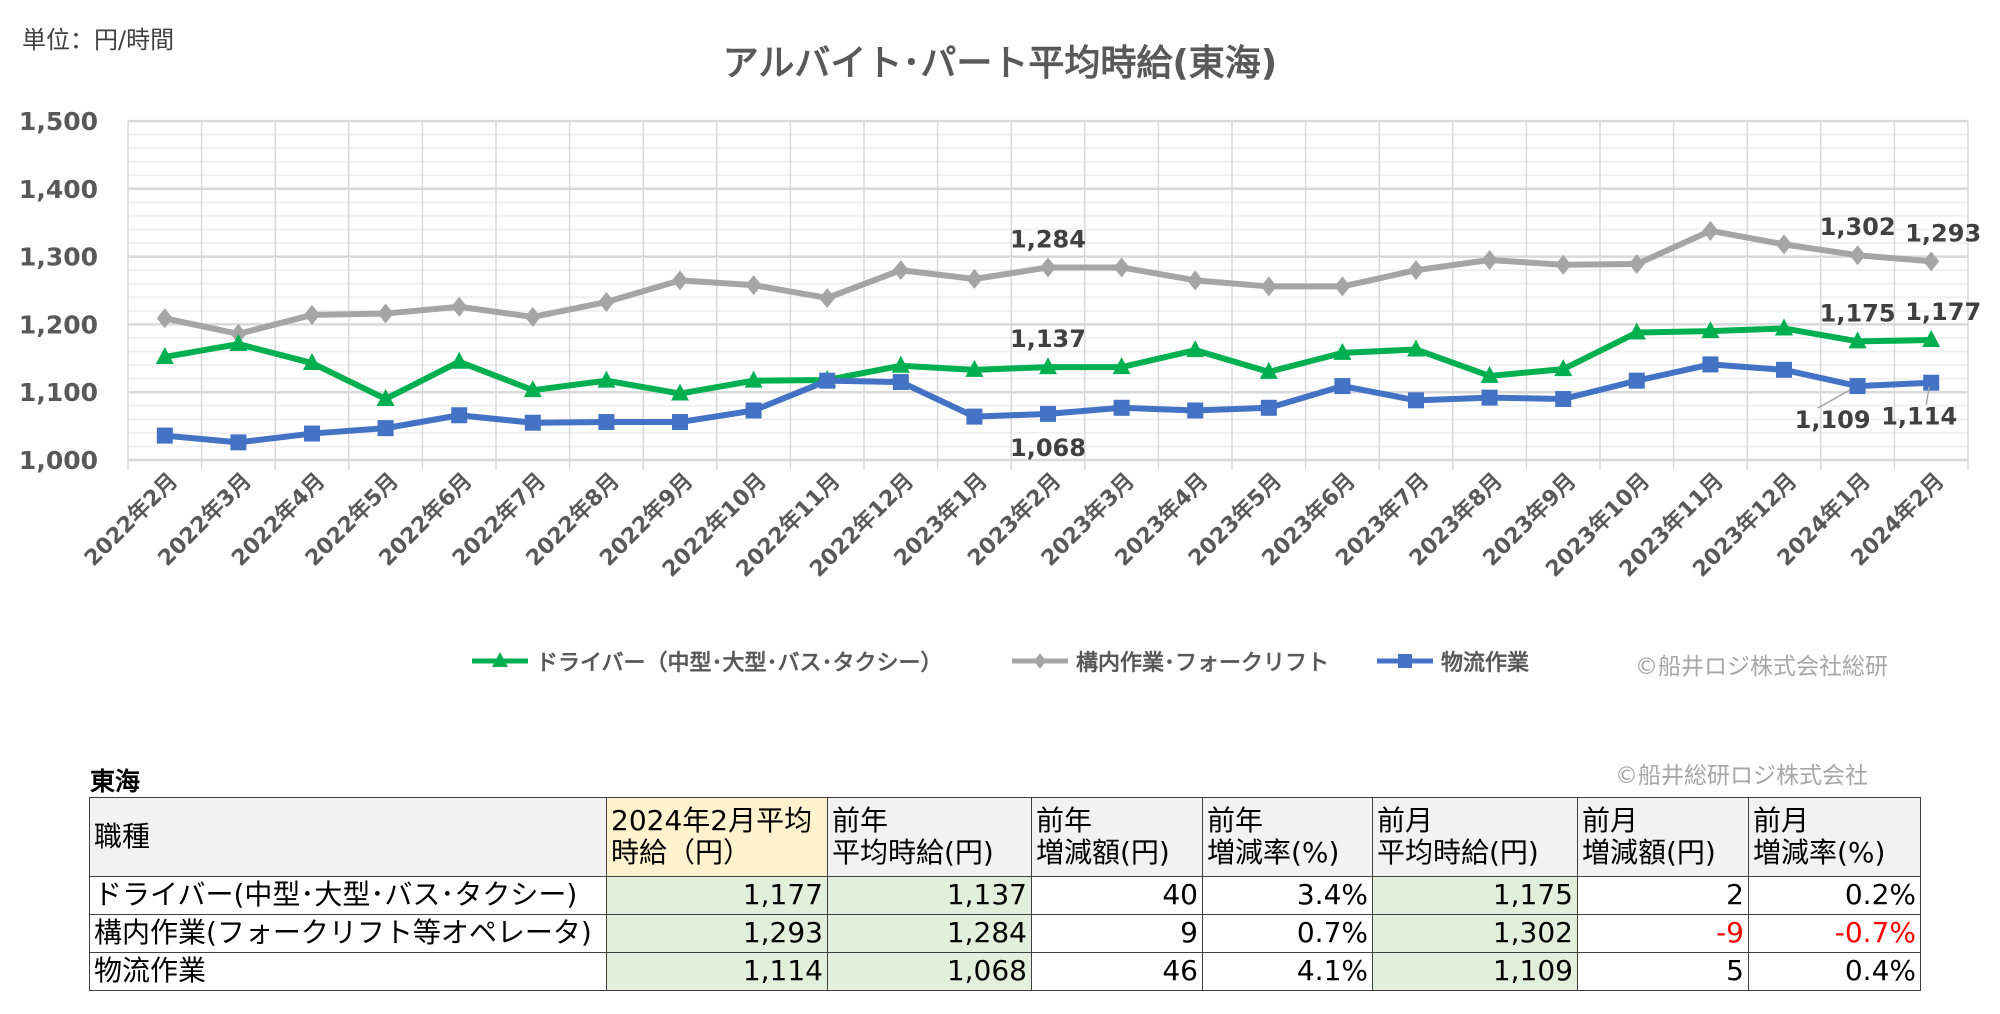  Describe the element at coordinates (1287, 837) in the screenshot. I see `header-yoy-rate: 前年 増減率(%)` at that location.